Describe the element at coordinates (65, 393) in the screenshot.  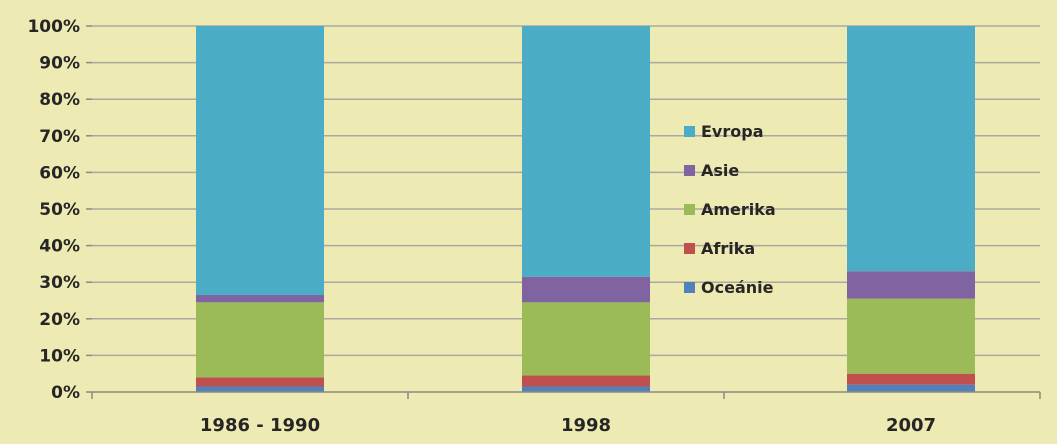
I see `y-tick-label: 0%` at that location.